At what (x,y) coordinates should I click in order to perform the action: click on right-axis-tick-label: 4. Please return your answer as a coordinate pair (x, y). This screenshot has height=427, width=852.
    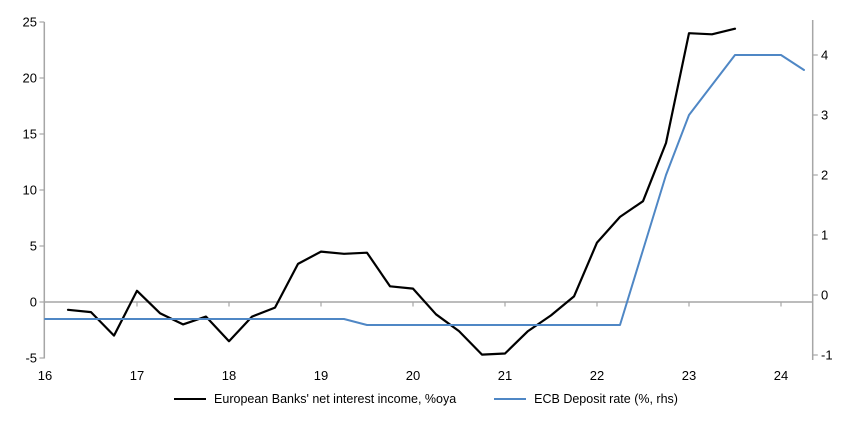
    Looking at the image, I should click on (824, 55).